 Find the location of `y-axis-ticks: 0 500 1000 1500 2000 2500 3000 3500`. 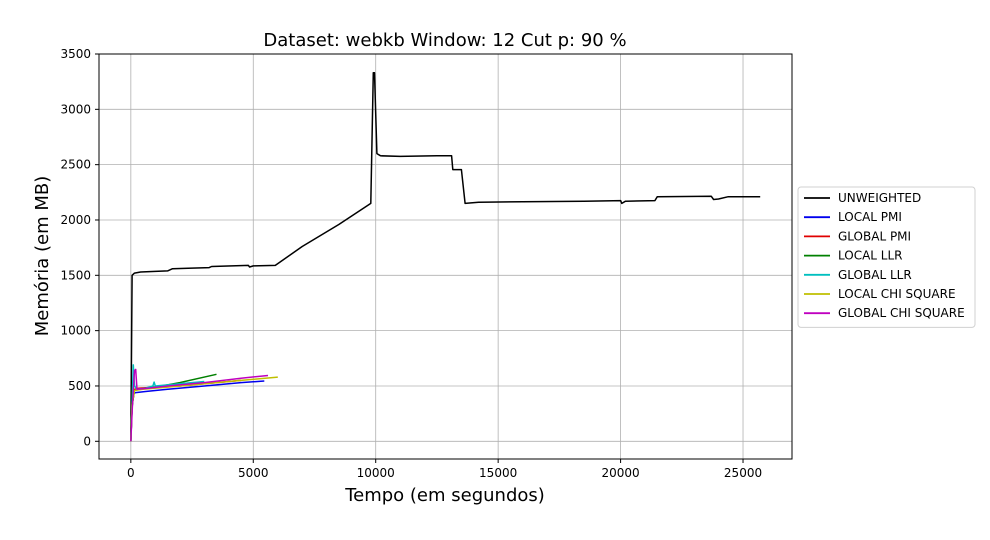

y-axis-ticks: 0 500 1000 1500 2000 2500 3000 3500 is located at coordinates (79, 247).